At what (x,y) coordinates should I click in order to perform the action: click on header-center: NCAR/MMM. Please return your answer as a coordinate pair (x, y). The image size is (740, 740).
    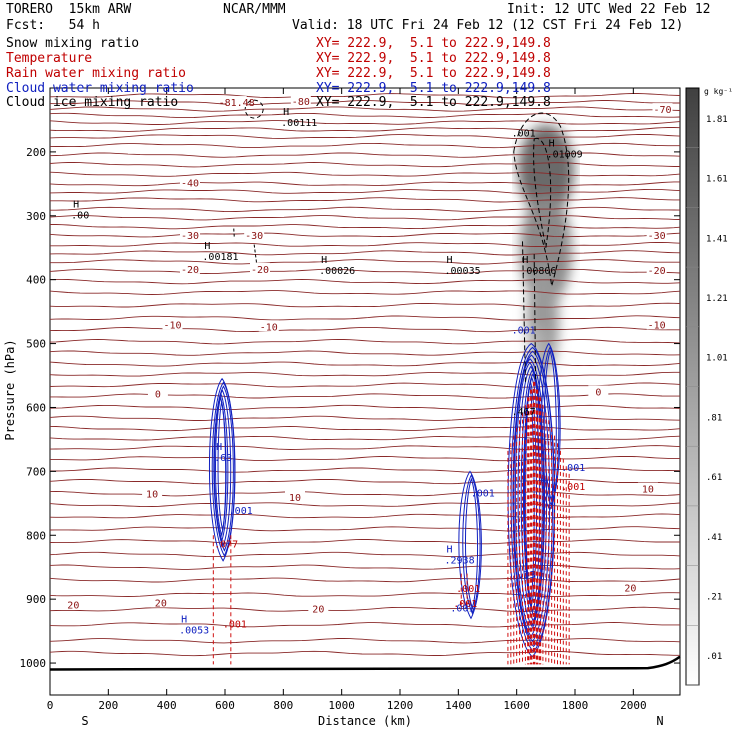
    Looking at the image, I should click on (254, 9).